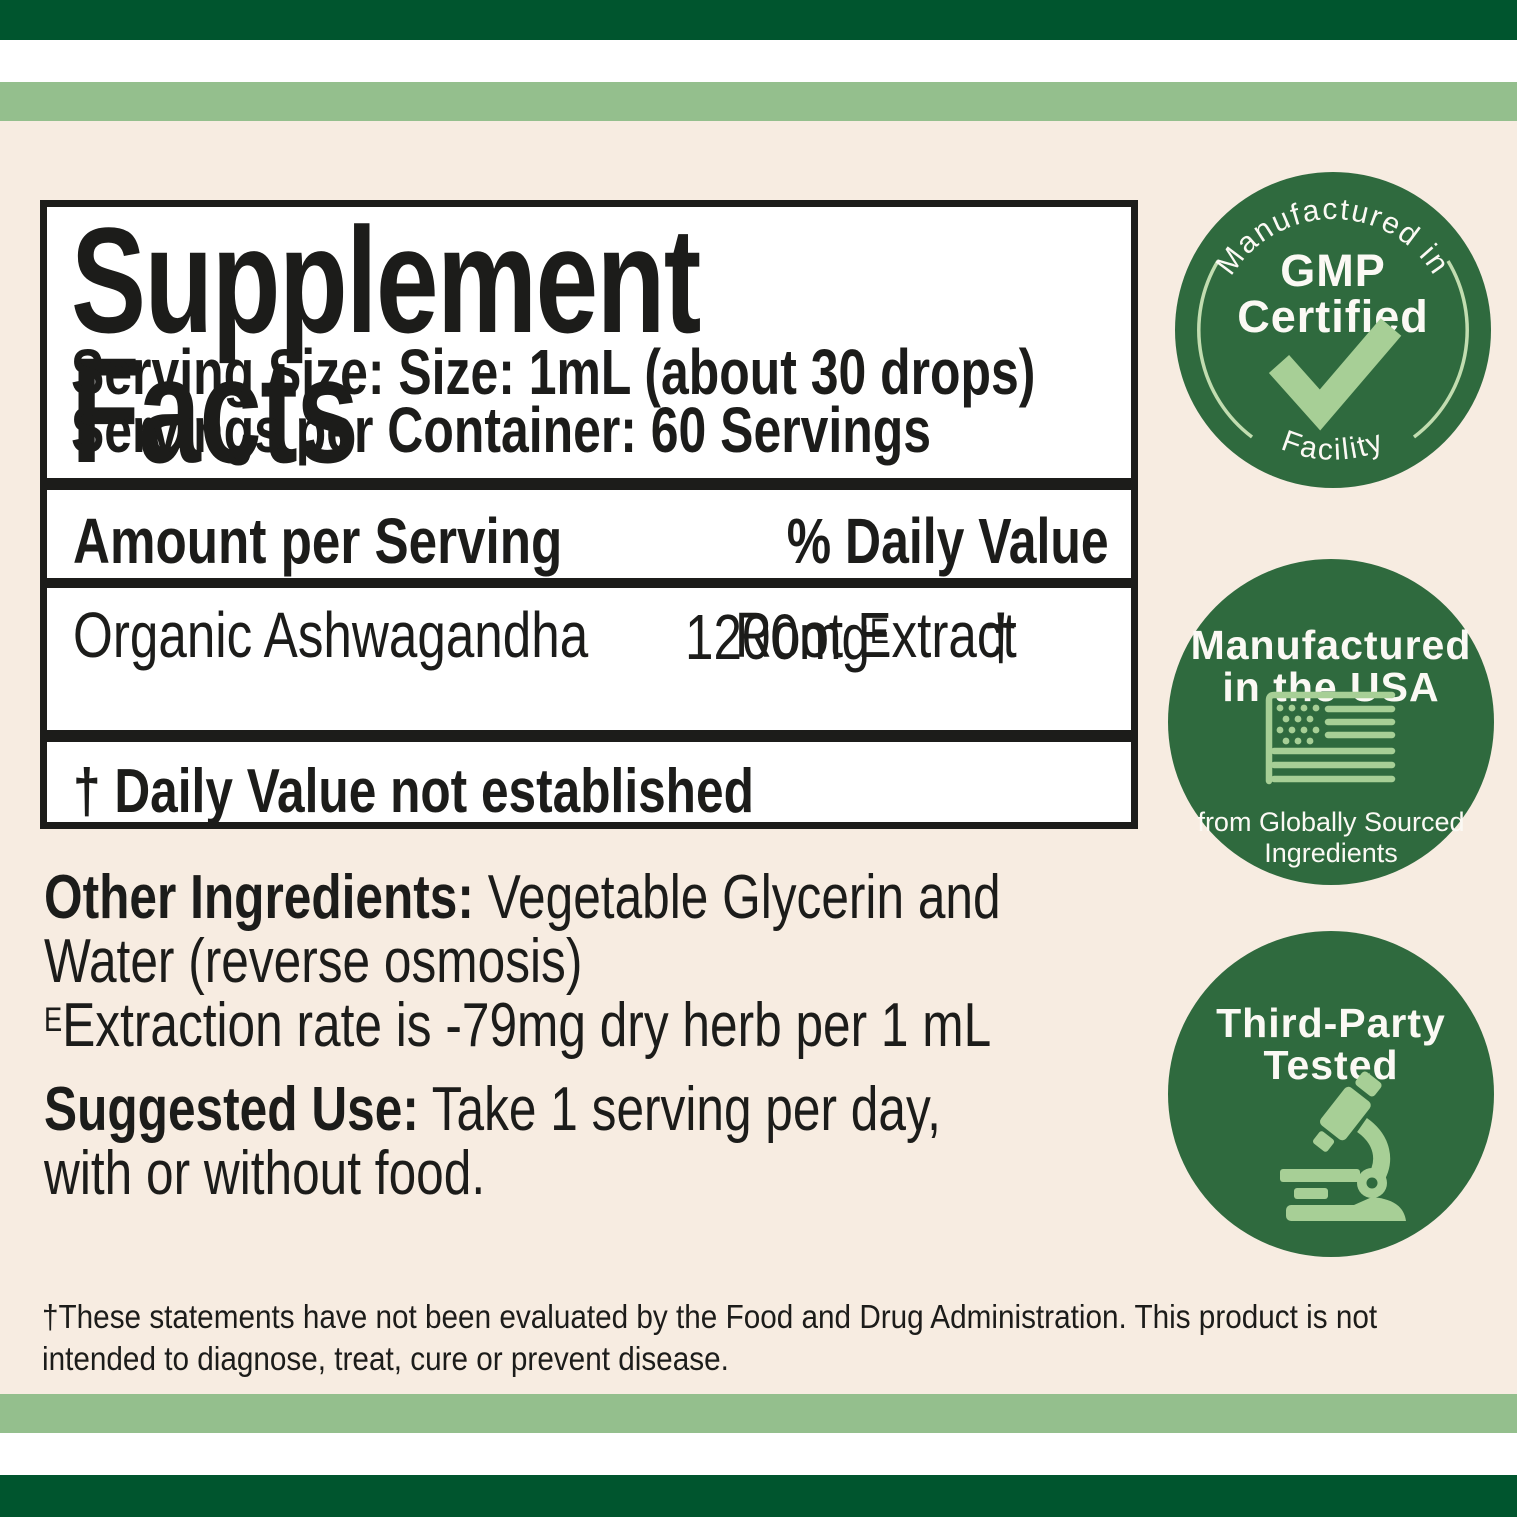 This screenshot has height=1517, width=1517. What do you see at coordinates (758, 61) in the screenshot?
I see `top-white-bar` at bounding box center [758, 61].